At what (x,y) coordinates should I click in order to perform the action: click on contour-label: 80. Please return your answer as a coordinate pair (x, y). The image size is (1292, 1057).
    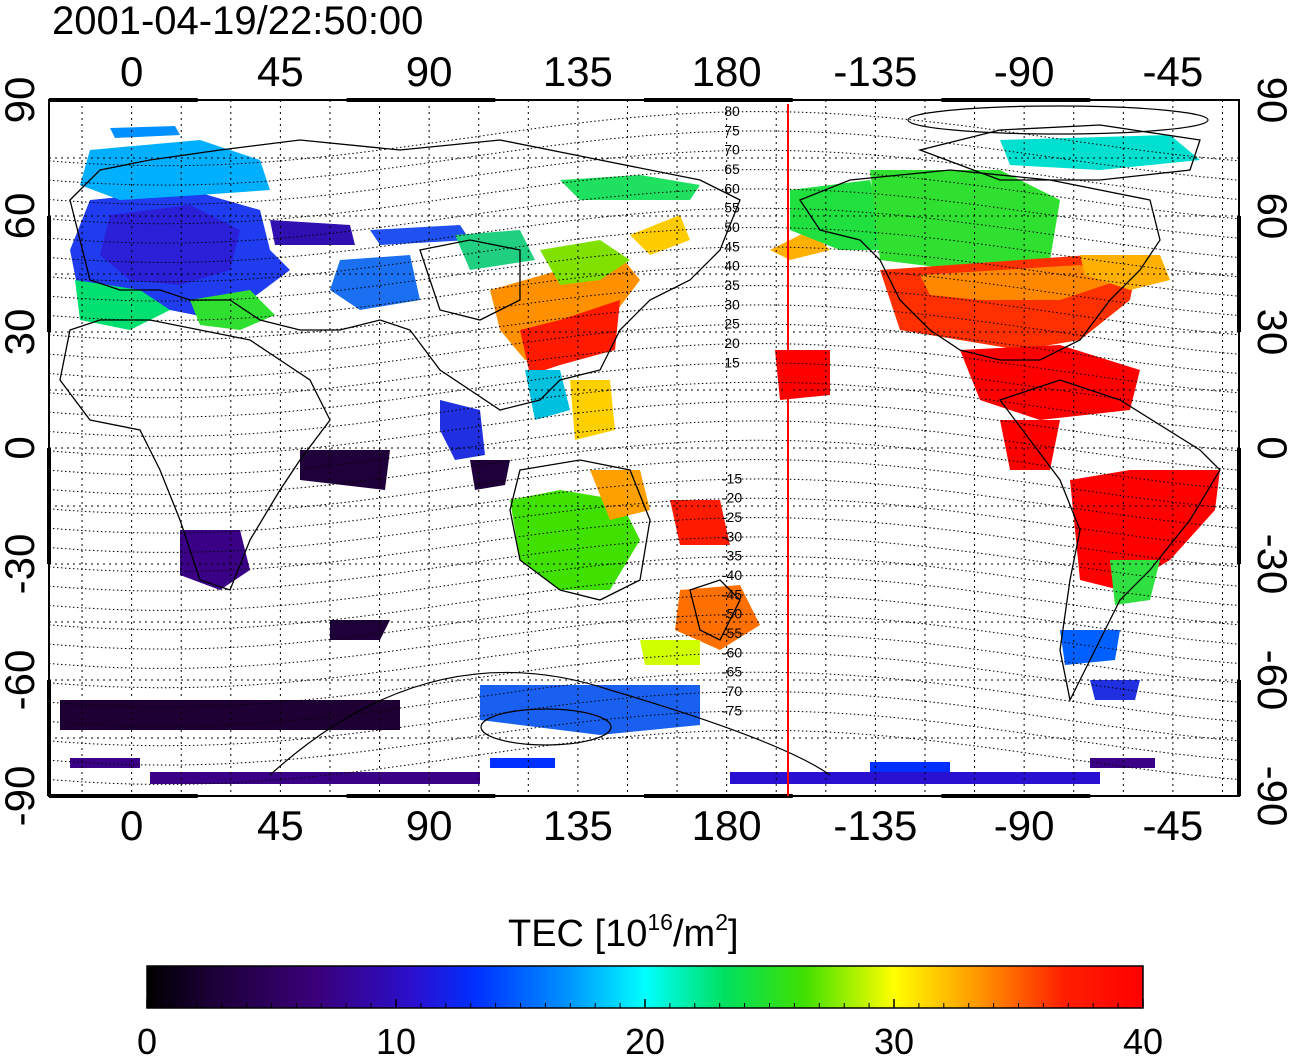
    Looking at the image, I should click on (732, 111).